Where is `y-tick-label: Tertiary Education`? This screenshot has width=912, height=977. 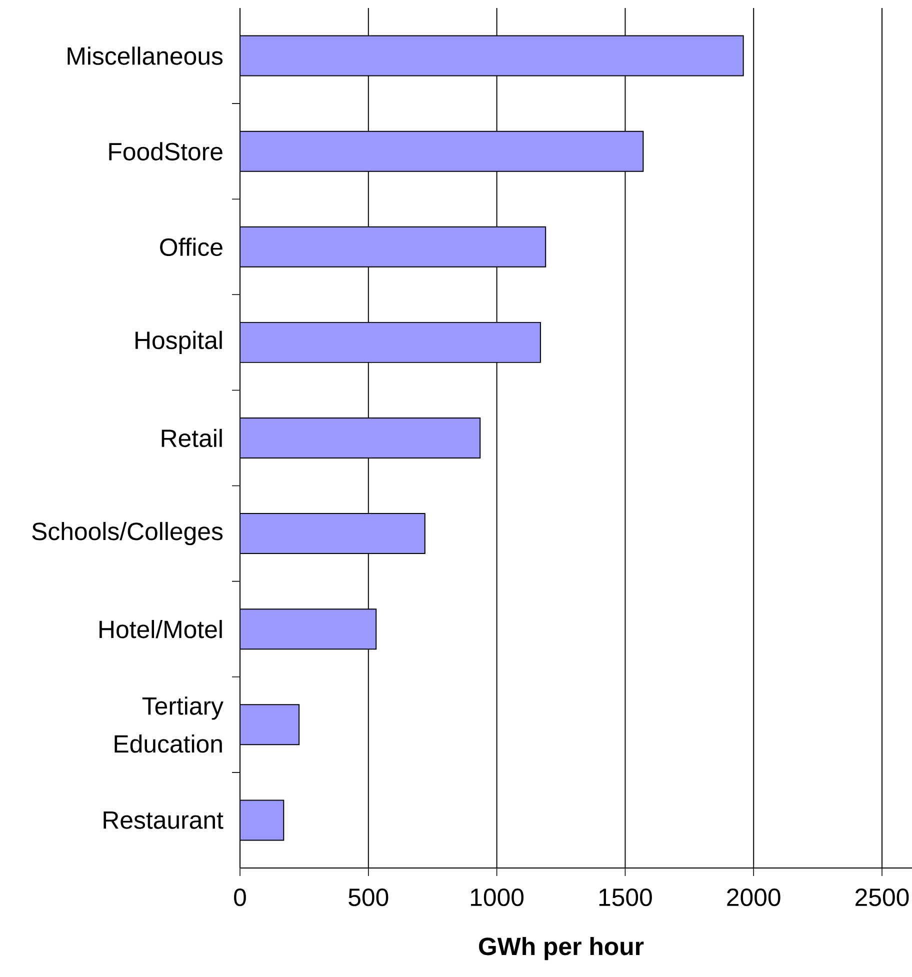
y-tick-label: Tertiary Education is located at coordinates (169, 724).